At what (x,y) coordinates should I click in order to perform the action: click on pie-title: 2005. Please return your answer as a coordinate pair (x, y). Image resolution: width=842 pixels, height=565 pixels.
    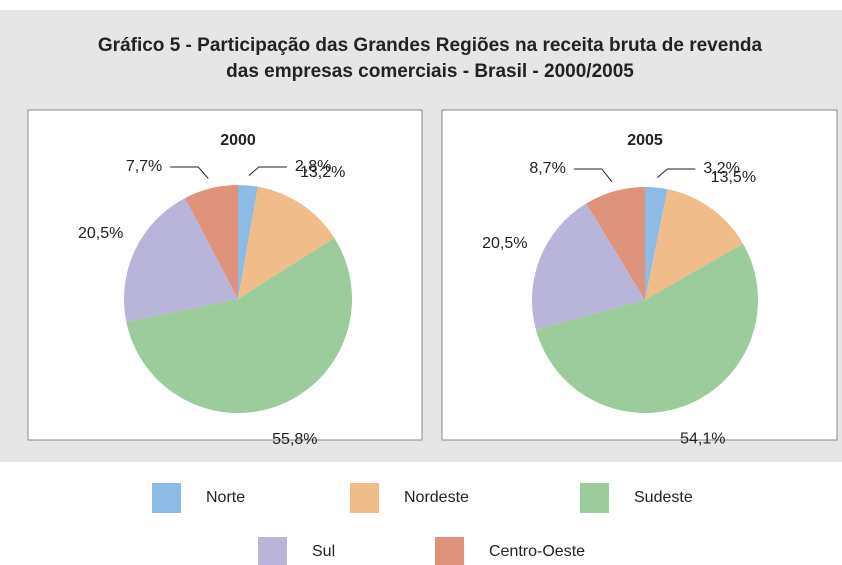
    Looking at the image, I should click on (645, 140).